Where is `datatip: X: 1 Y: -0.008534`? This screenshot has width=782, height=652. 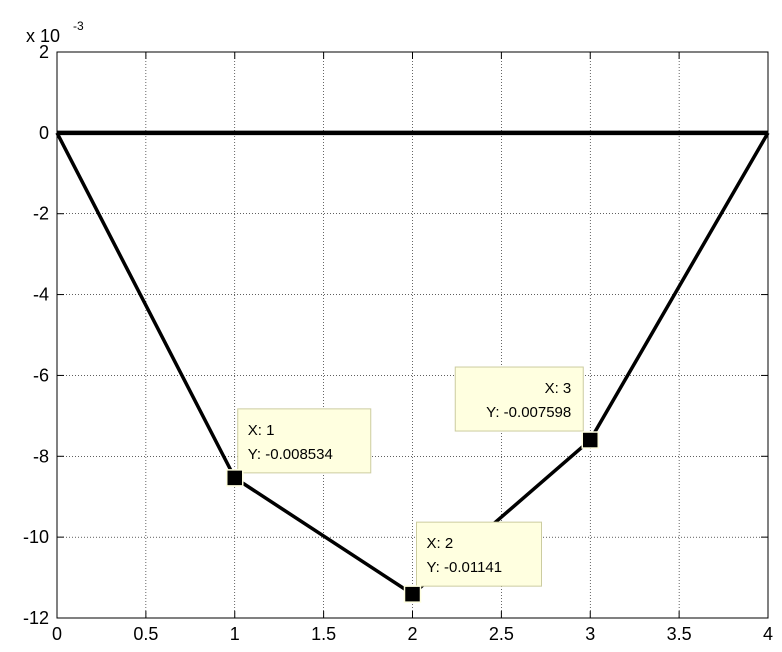 datatip: X: 1 Y: -0.008534 is located at coordinates (299, 447).